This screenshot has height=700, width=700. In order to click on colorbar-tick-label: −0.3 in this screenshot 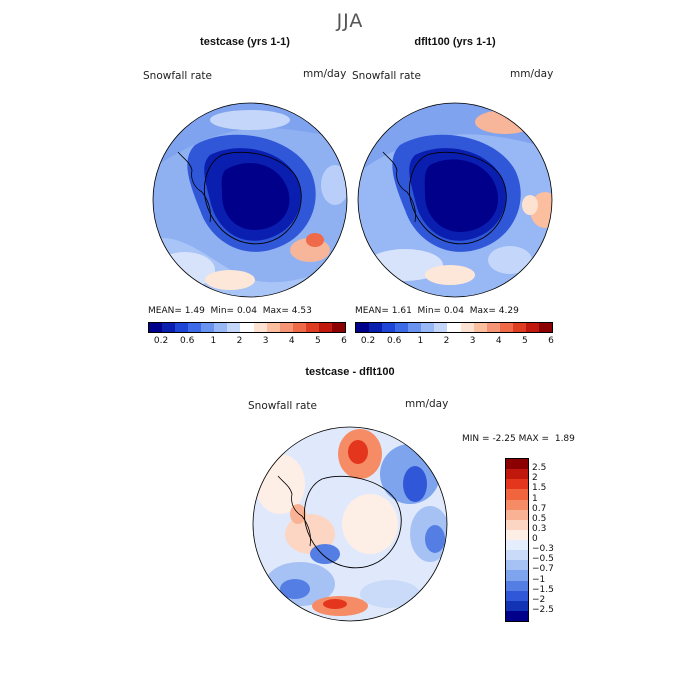, I will do `click(543, 549)`.